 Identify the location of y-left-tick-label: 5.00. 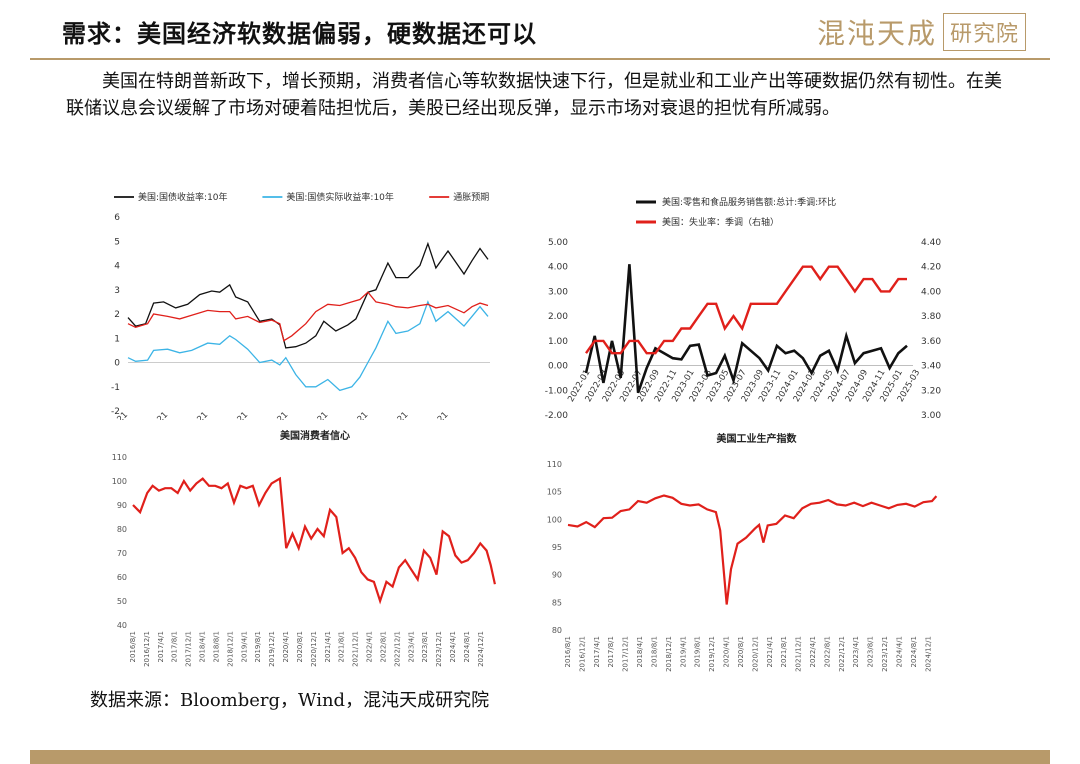
(558, 243).